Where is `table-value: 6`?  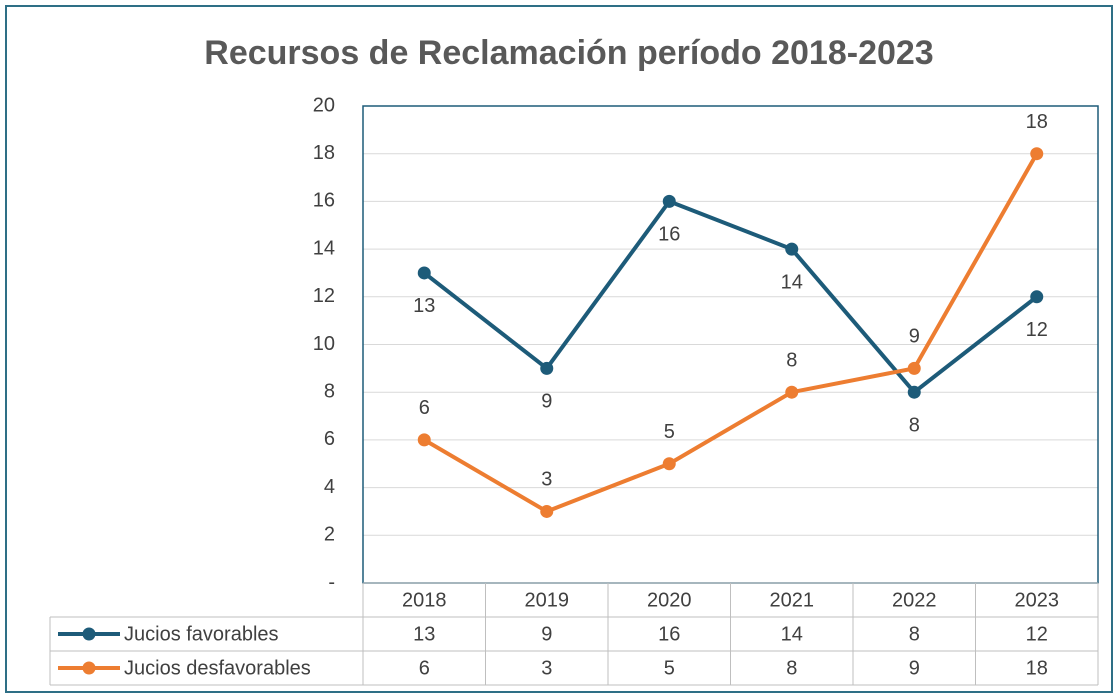 table-value: 6 is located at coordinates (424, 668).